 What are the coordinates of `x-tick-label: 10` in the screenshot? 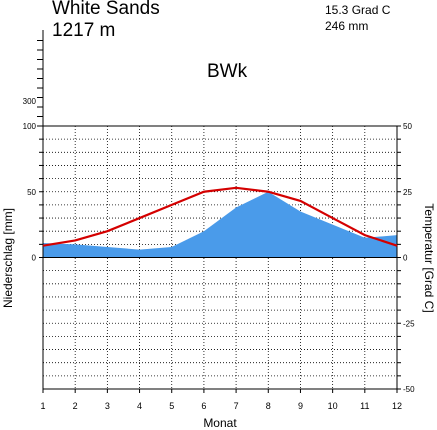 It's located at (333, 406).